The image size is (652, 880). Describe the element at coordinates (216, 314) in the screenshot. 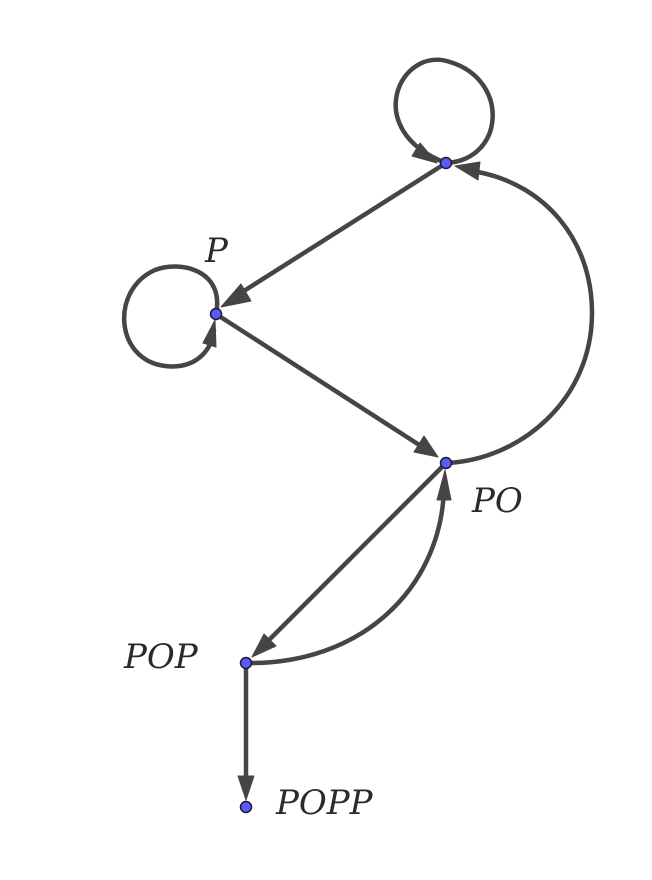

I see `node-p` at that location.